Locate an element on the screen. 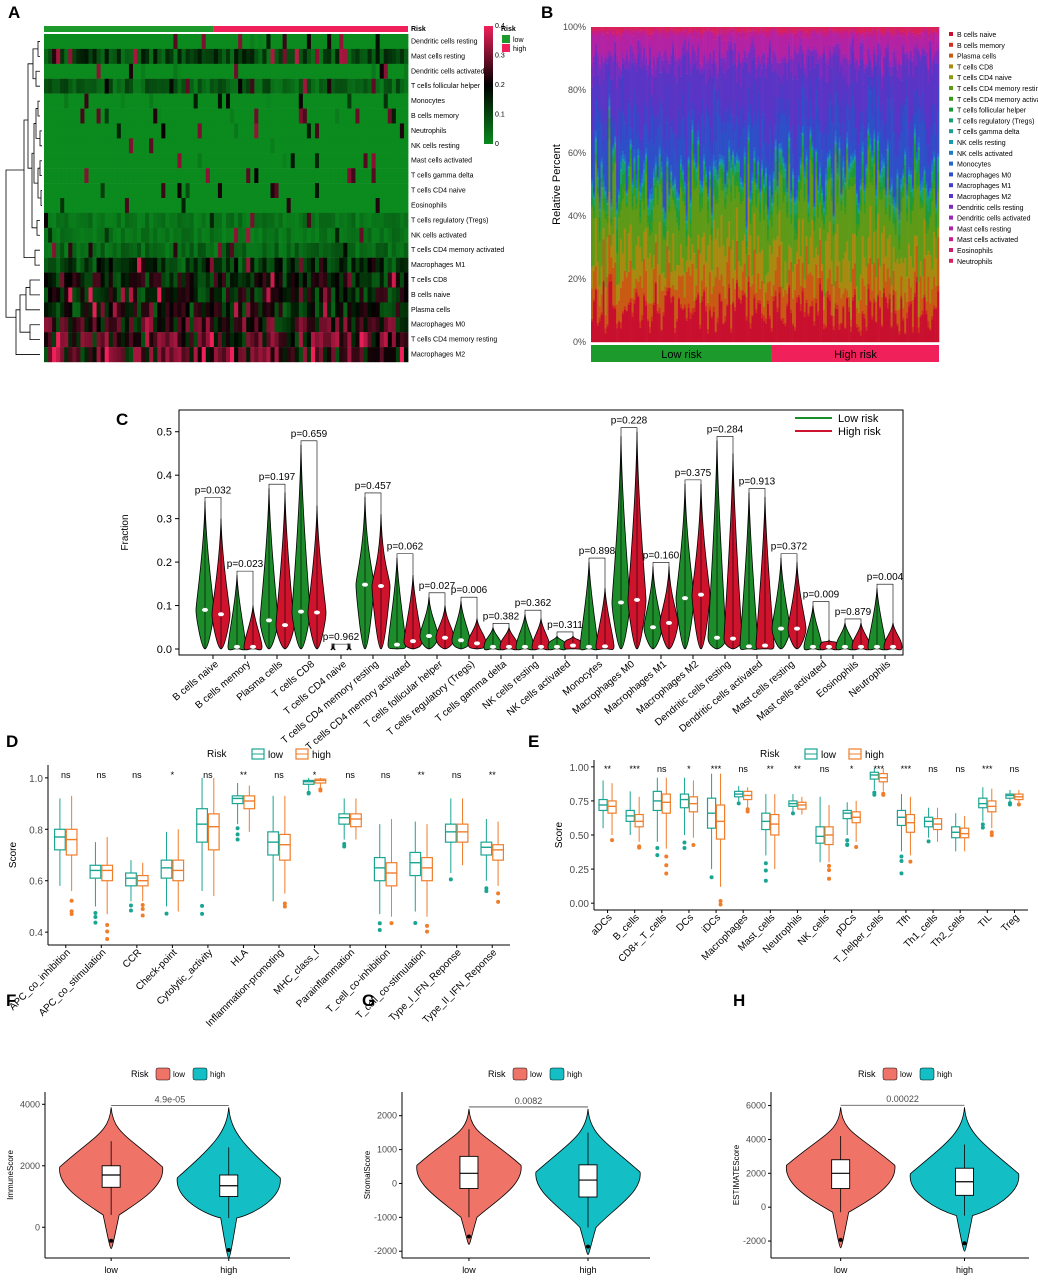 This screenshot has height=1283, width=1038. heatmap-row-label: B cells memory is located at coordinates (435, 116).